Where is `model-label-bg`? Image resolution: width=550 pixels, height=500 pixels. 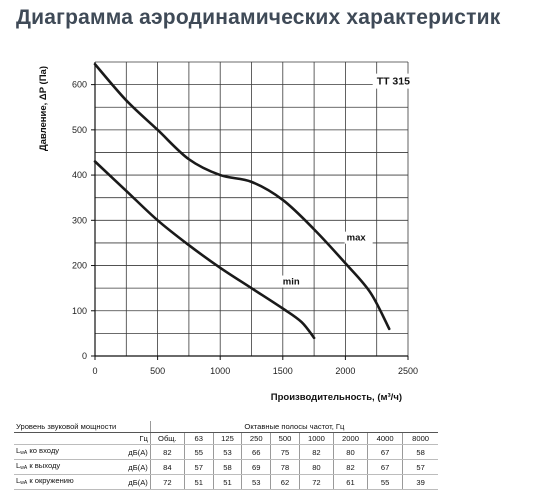 model-label-bg is located at coordinates (396, 81).